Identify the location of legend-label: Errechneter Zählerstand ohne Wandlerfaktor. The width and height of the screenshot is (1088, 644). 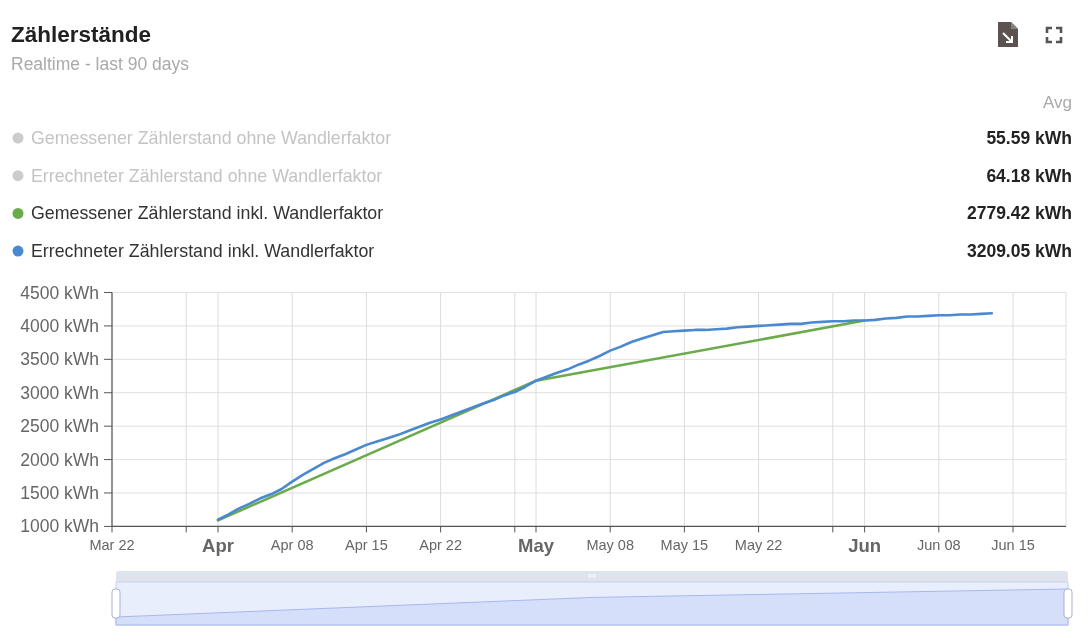
(207, 175).